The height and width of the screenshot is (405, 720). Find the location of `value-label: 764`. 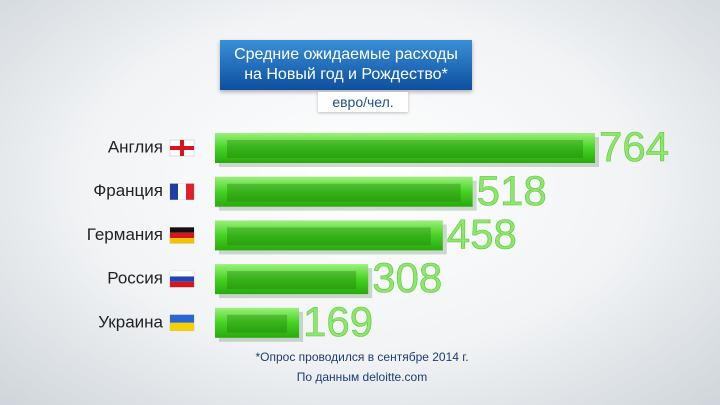

value-label: 764 is located at coordinates (634, 146).